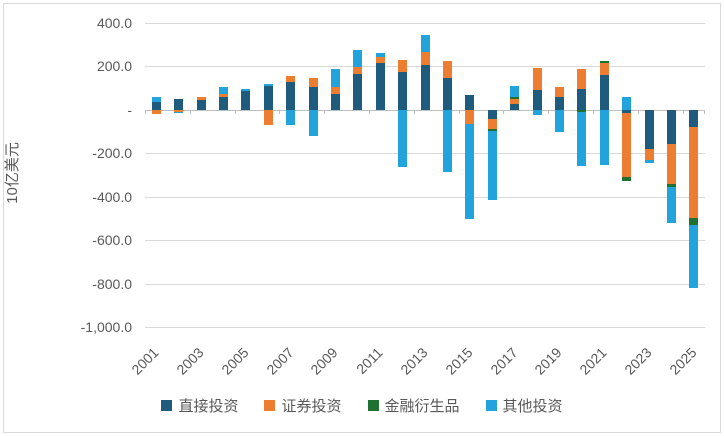 The width and height of the screenshot is (724, 436). Describe the element at coordinates (114, 66) in the screenshot. I see `y-axis-tick-label: 200.0` at that location.